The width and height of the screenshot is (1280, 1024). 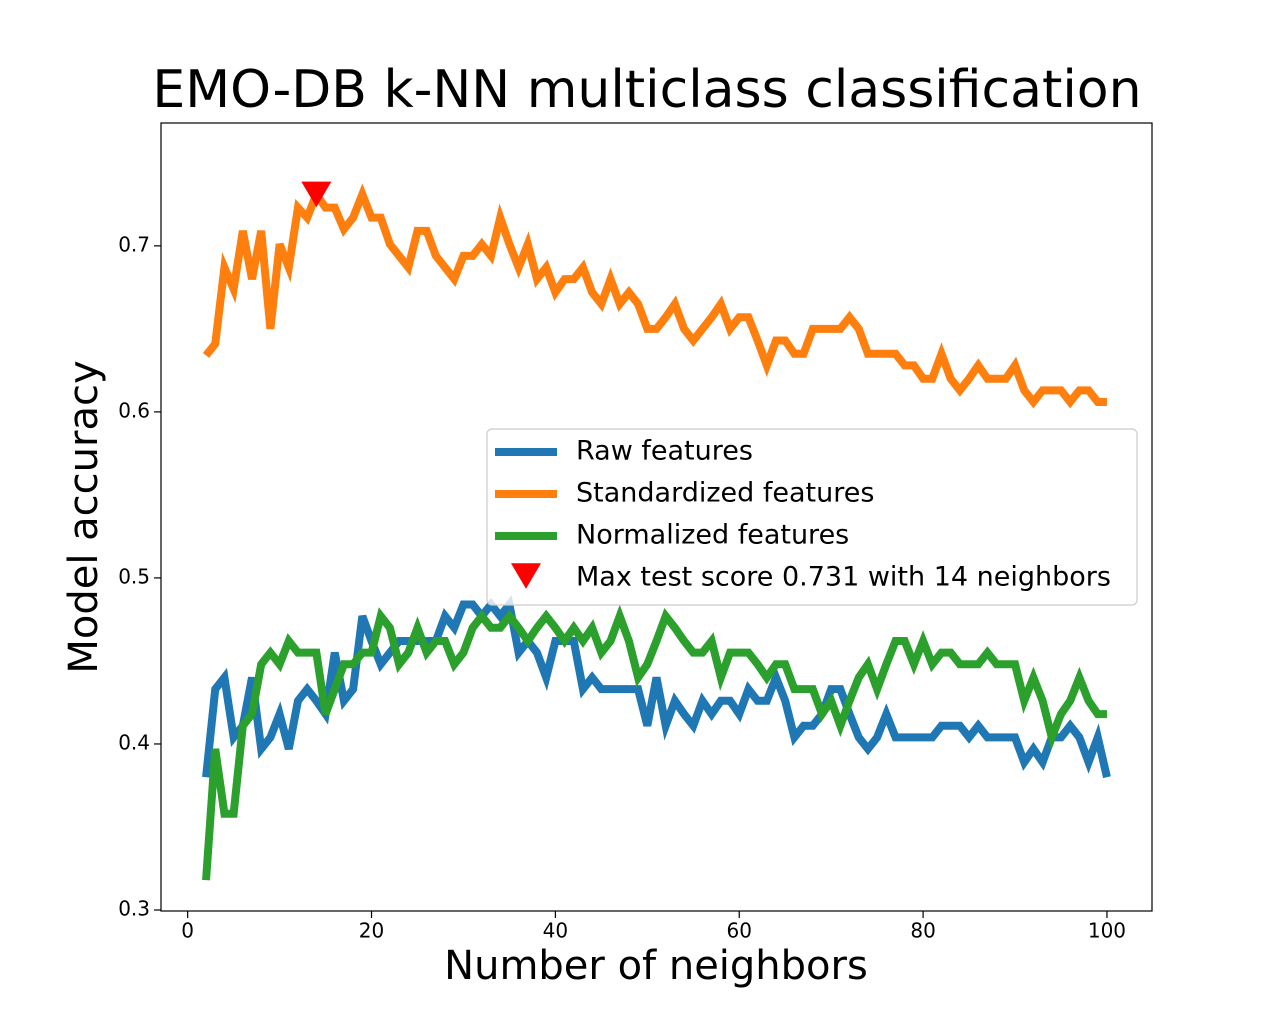 What do you see at coordinates (812, 517) in the screenshot?
I see `legend-box` at bounding box center [812, 517].